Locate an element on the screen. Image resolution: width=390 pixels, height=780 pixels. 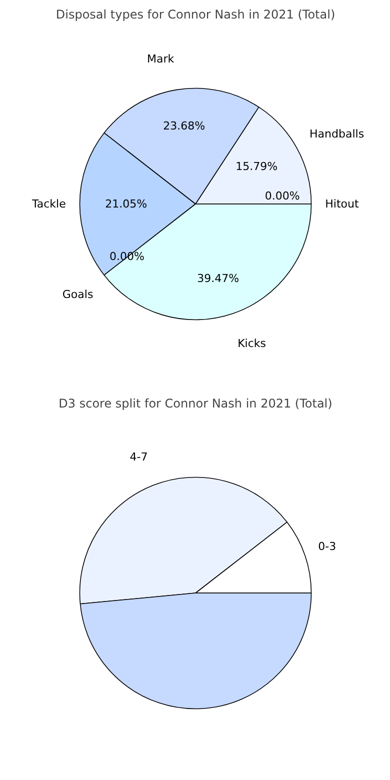
data-label: 15.79% is located at coordinates (257, 166).